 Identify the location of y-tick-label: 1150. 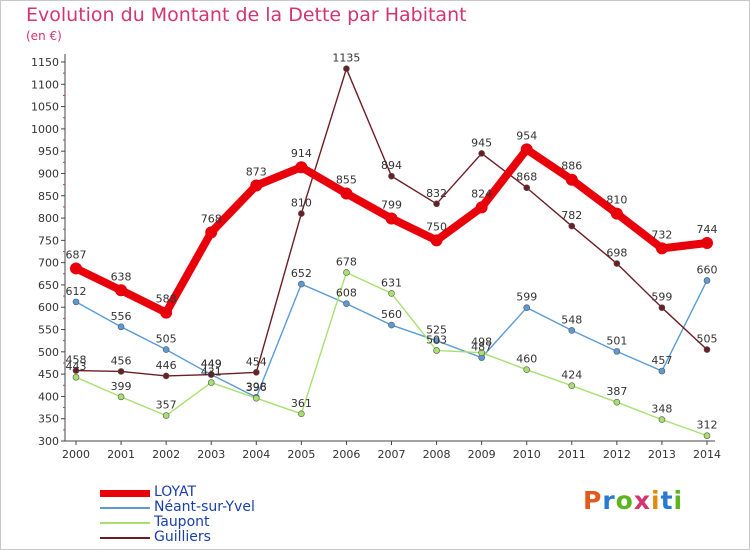
(45, 62).